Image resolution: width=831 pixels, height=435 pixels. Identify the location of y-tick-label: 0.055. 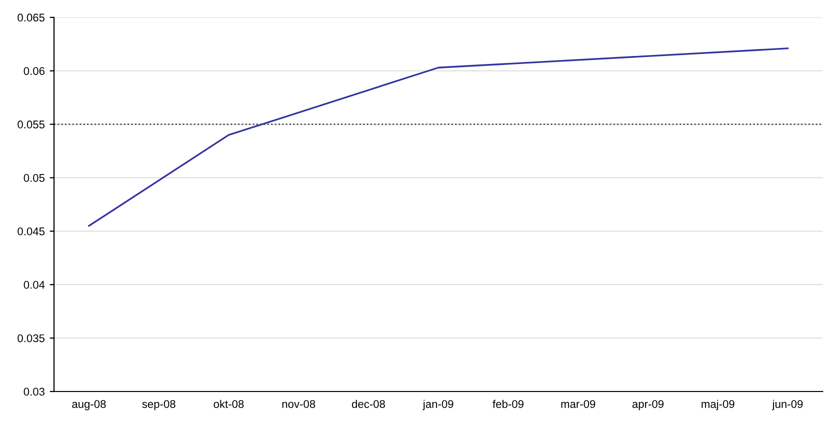
(31, 124).